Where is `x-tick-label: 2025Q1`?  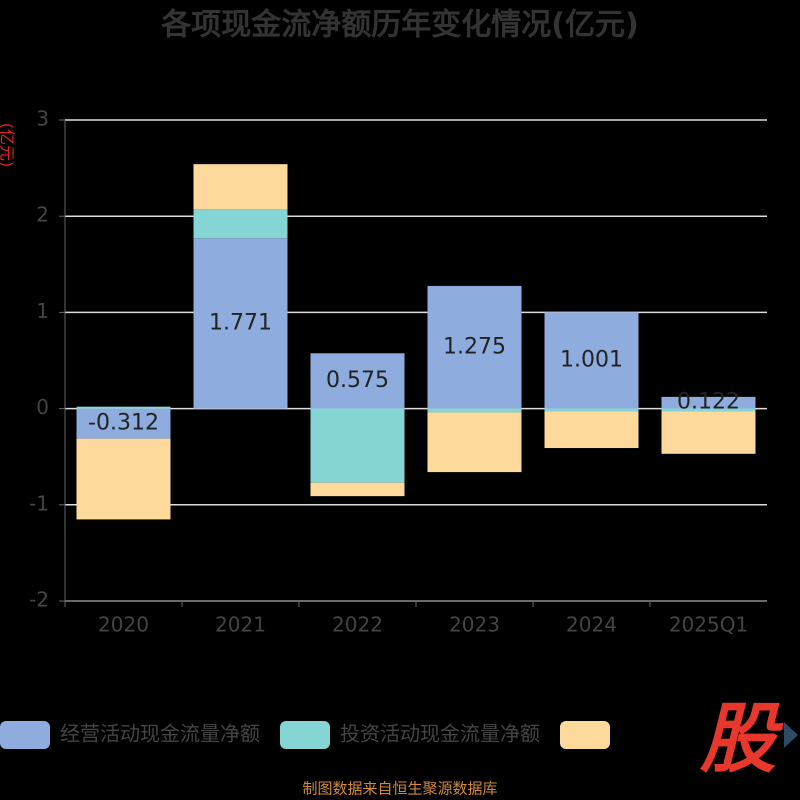 x-tick-label: 2025Q1 is located at coordinates (708, 625).